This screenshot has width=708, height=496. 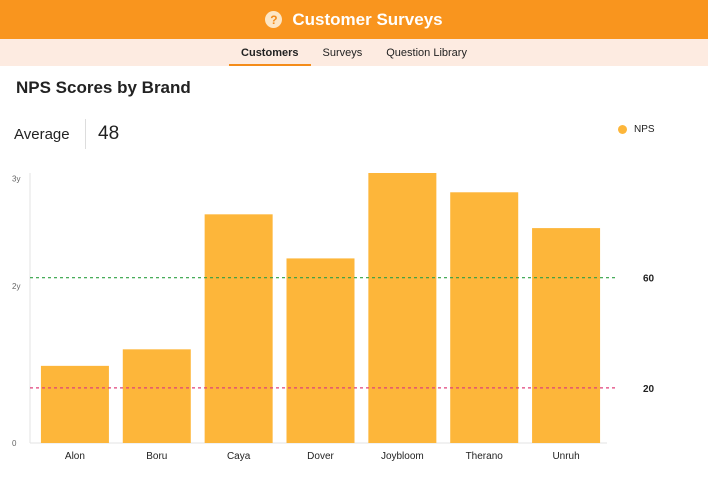 I want to click on app-title: Customer Surveys, so click(x=367, y=19).